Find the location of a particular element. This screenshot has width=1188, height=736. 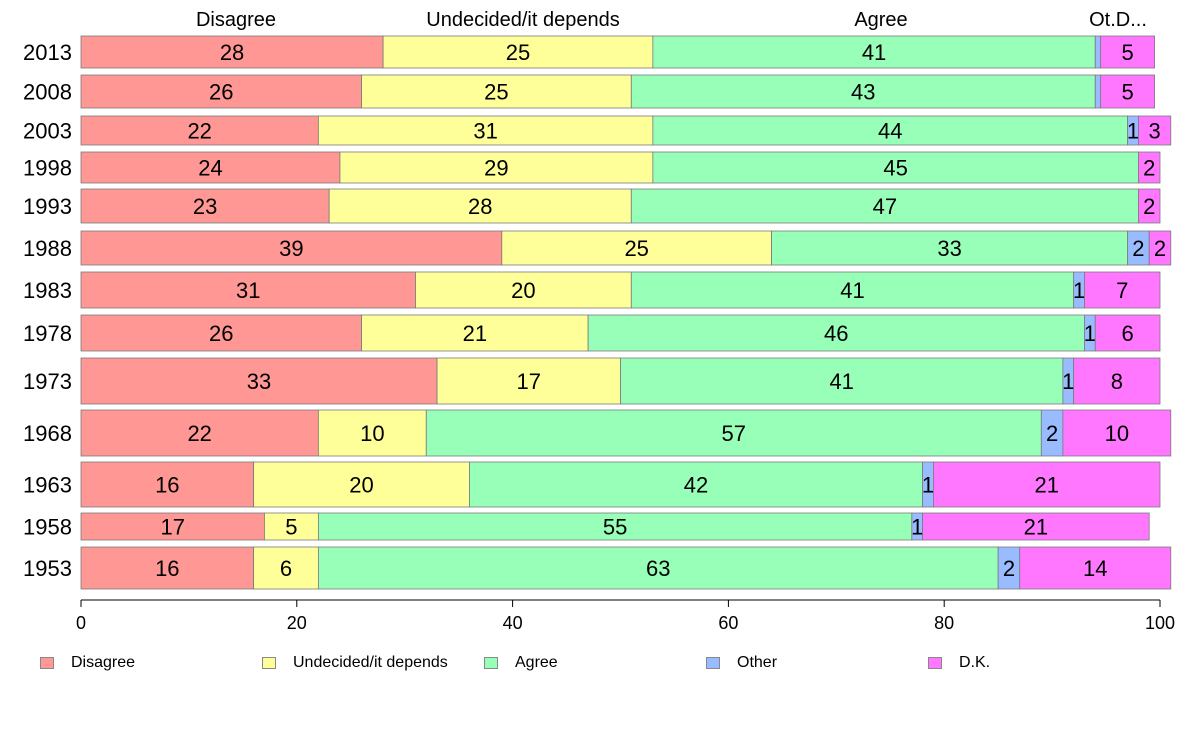

year-label-2013: 2013 is located at coordinates (47, 52).